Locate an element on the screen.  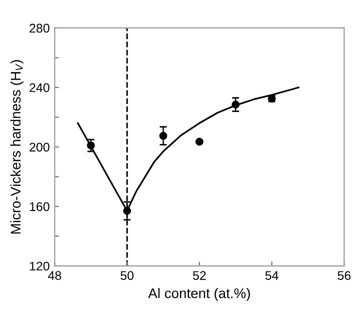
y-tick-label: 200 is located at coordinates (40, 147).